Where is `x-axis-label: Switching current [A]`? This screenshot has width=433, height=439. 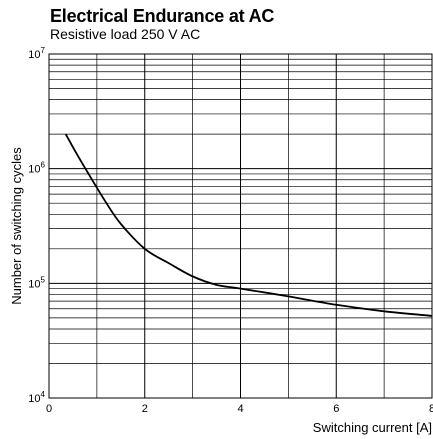 x-axis-label: Switching current [A] is located at coordinates (372, 427).